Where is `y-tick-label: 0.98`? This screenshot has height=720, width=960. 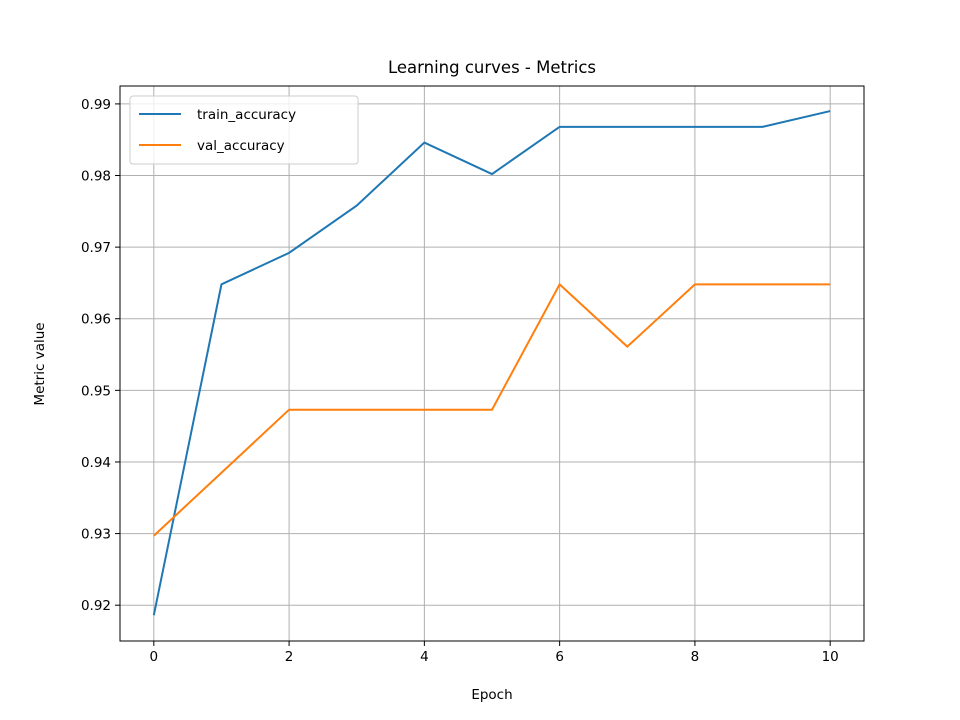
y-tick-label: 0.98 is located at coordinates (96, 177).